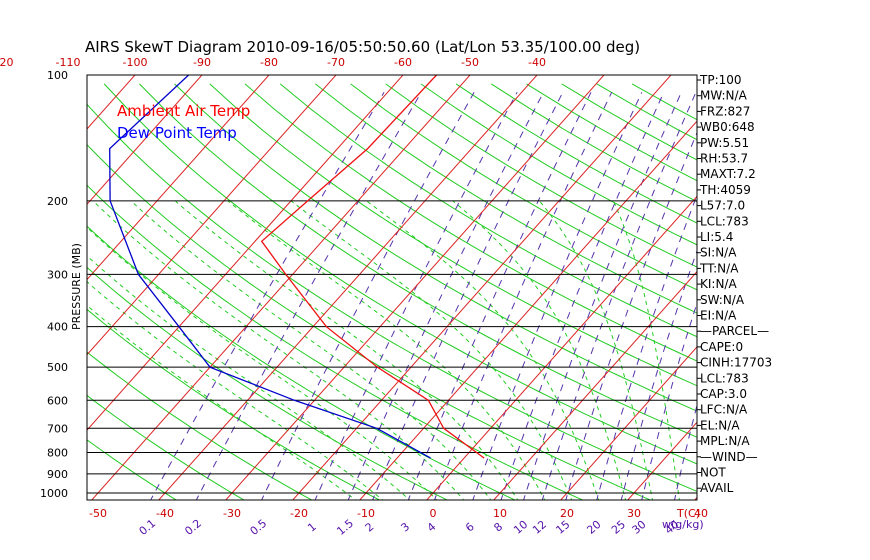 The width and height of the screenshot is (870, 560). What do you see at coordinates (718, 316) in the screenshot?
I see `index-value: EI:N/A` at bounding box center [718, 316].